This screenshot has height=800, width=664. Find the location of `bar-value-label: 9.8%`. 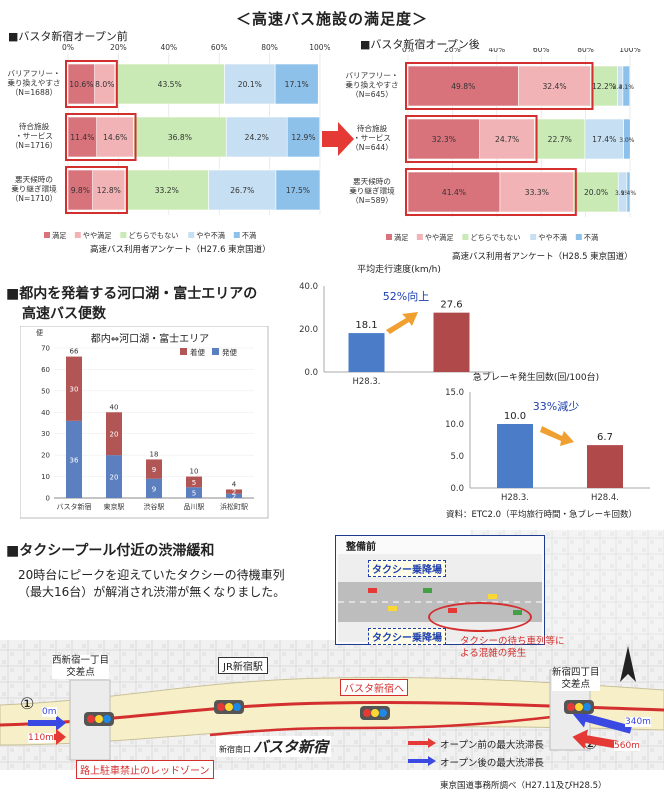

bar-value-label: 9.8% is located at coordinates (80, 190).